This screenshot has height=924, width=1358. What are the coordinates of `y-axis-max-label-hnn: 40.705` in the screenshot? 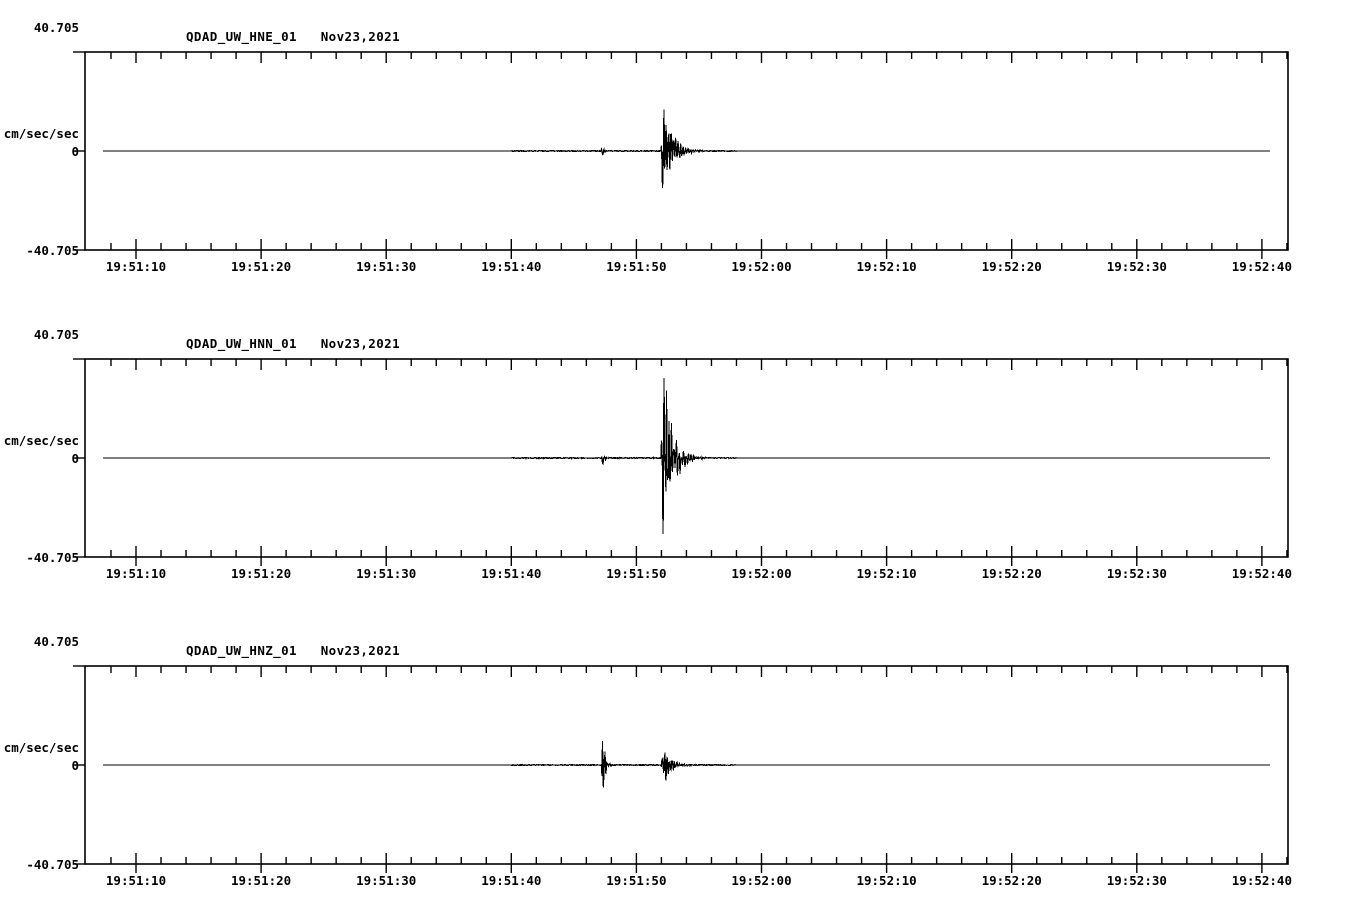 It's located at (56, 334).